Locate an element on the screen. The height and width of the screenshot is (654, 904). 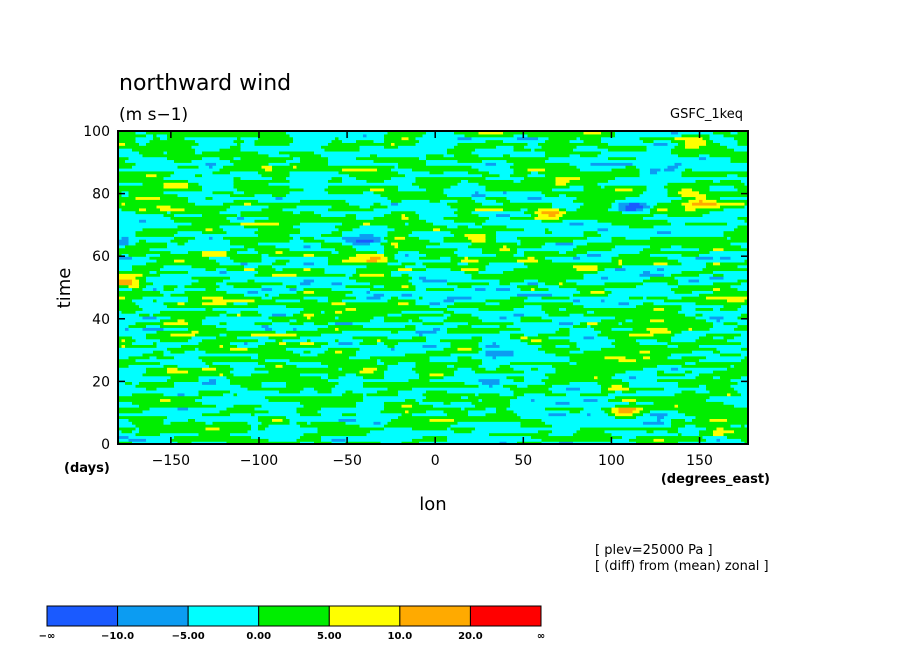
x-tick-label: 50 is located at coordinates (523, 461).